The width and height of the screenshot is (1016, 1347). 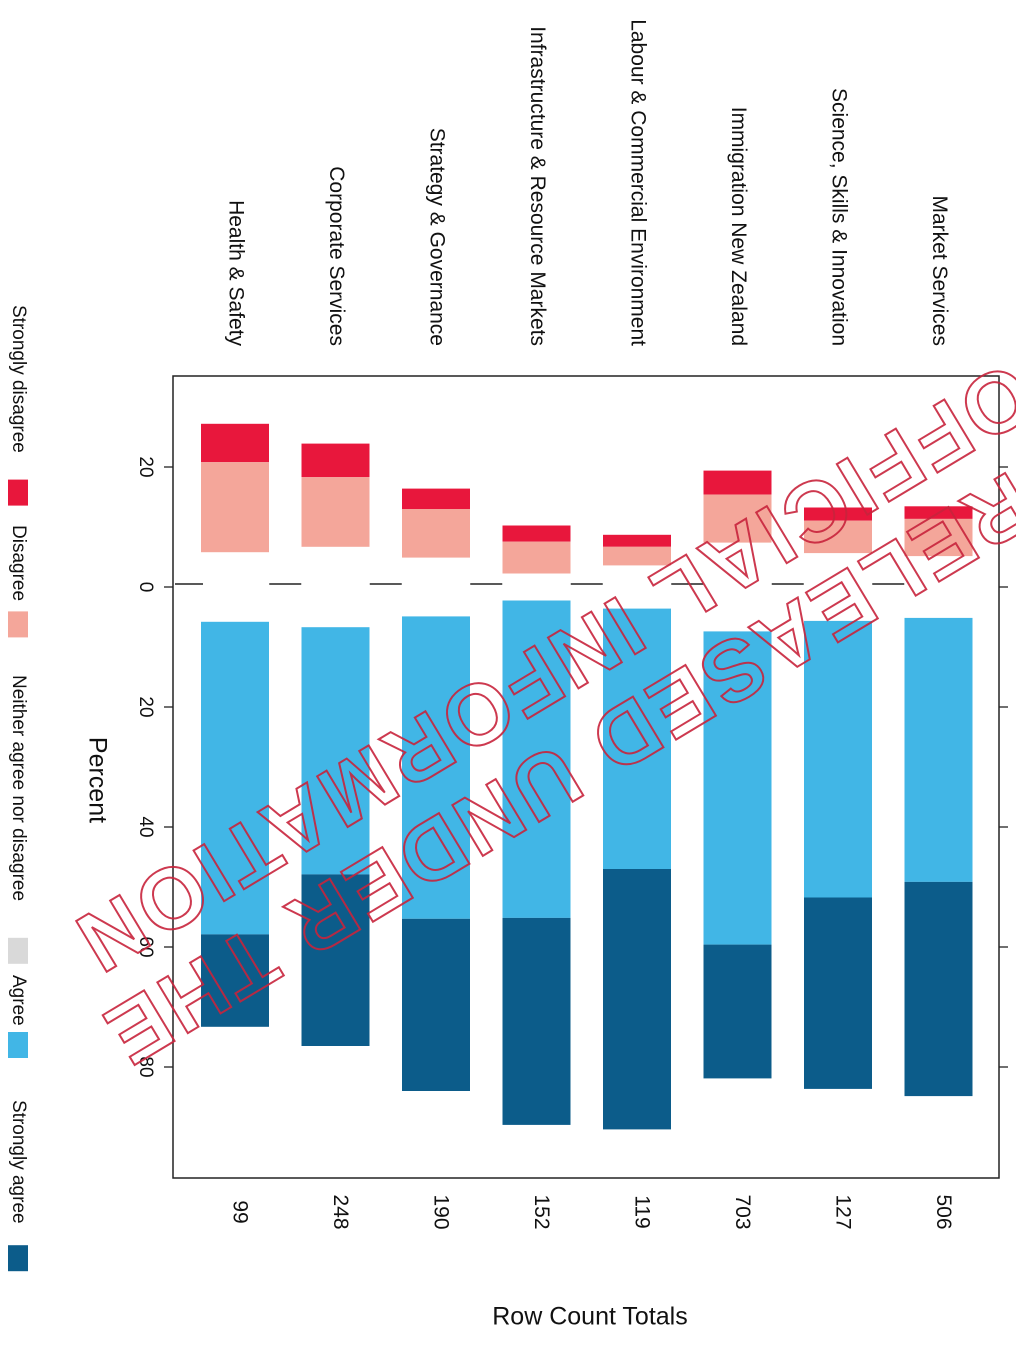 I want to click on row-total-label: 506, so click(x=943, y=1211).